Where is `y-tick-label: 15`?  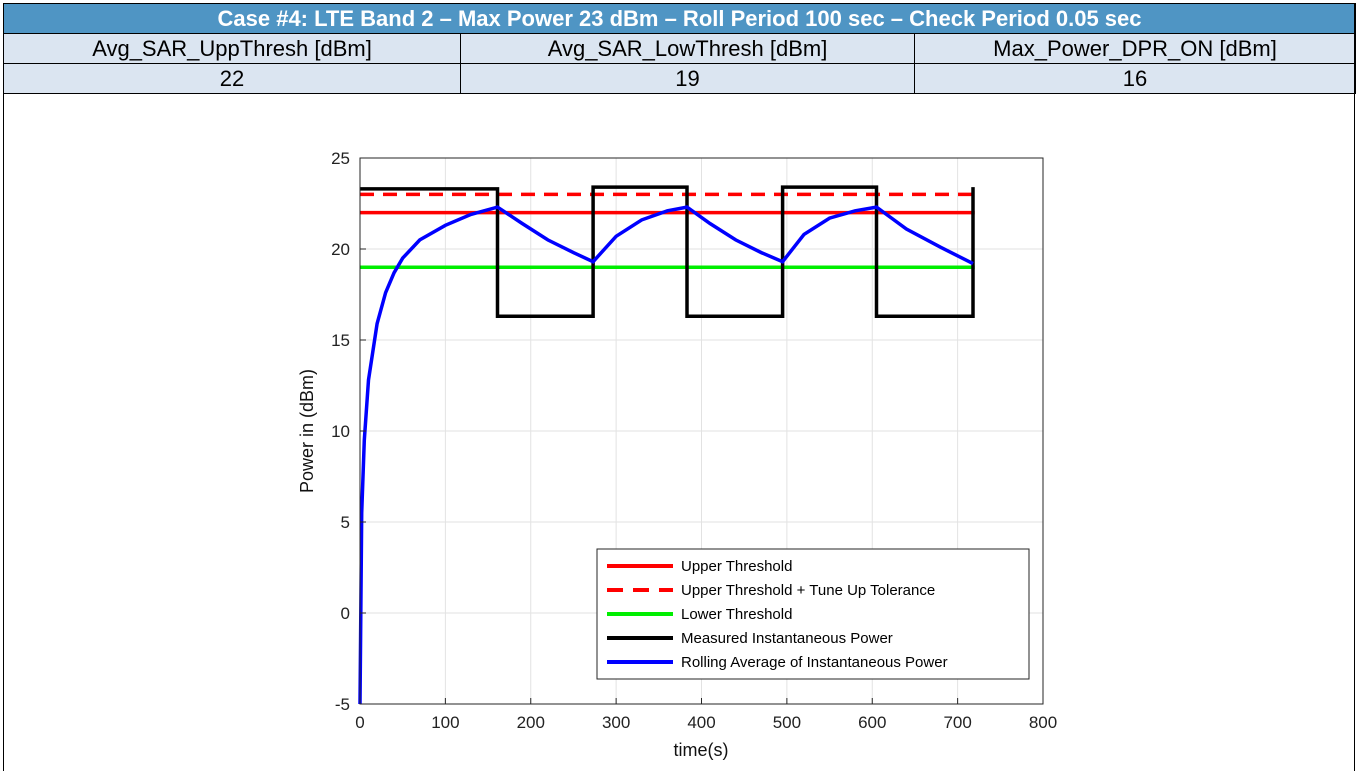 y-tick-label: 15 is located at coordinates (340, 340).